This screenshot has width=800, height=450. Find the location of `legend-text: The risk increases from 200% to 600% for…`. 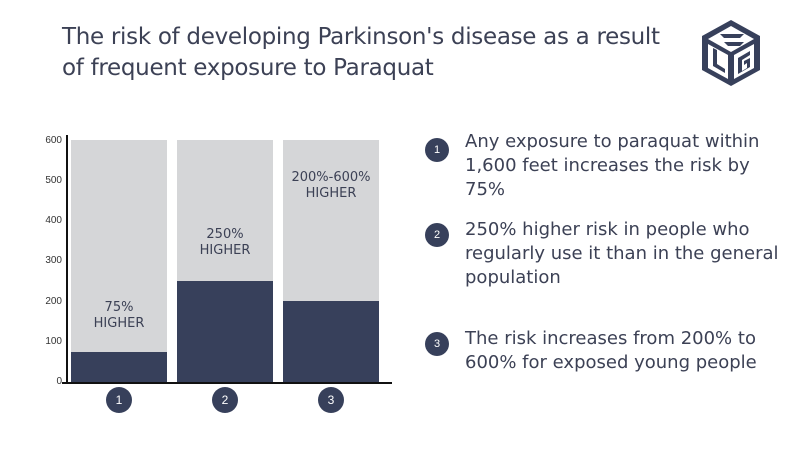

legend-text: The risk increases from 200% to 600% for… is located at coordinates (611, 350).